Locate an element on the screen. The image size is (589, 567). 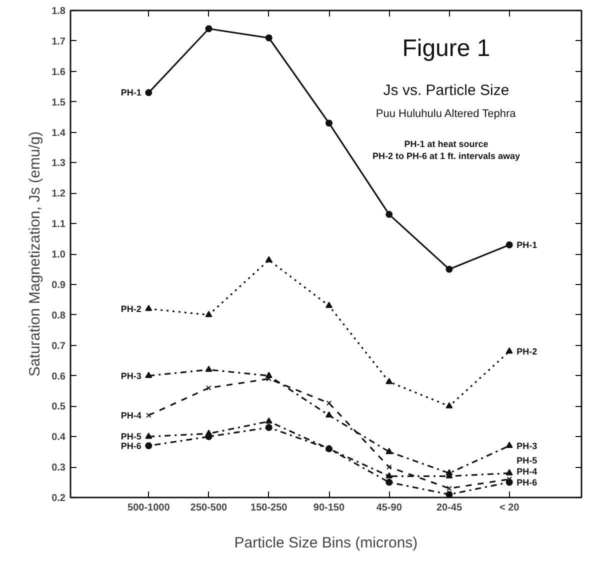
x-tick-label: 20-45 is located at coordinates (449, 508).